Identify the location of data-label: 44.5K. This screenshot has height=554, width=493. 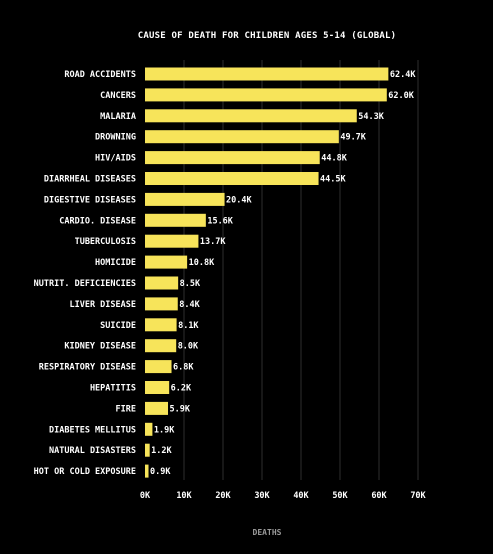
(333, 180).